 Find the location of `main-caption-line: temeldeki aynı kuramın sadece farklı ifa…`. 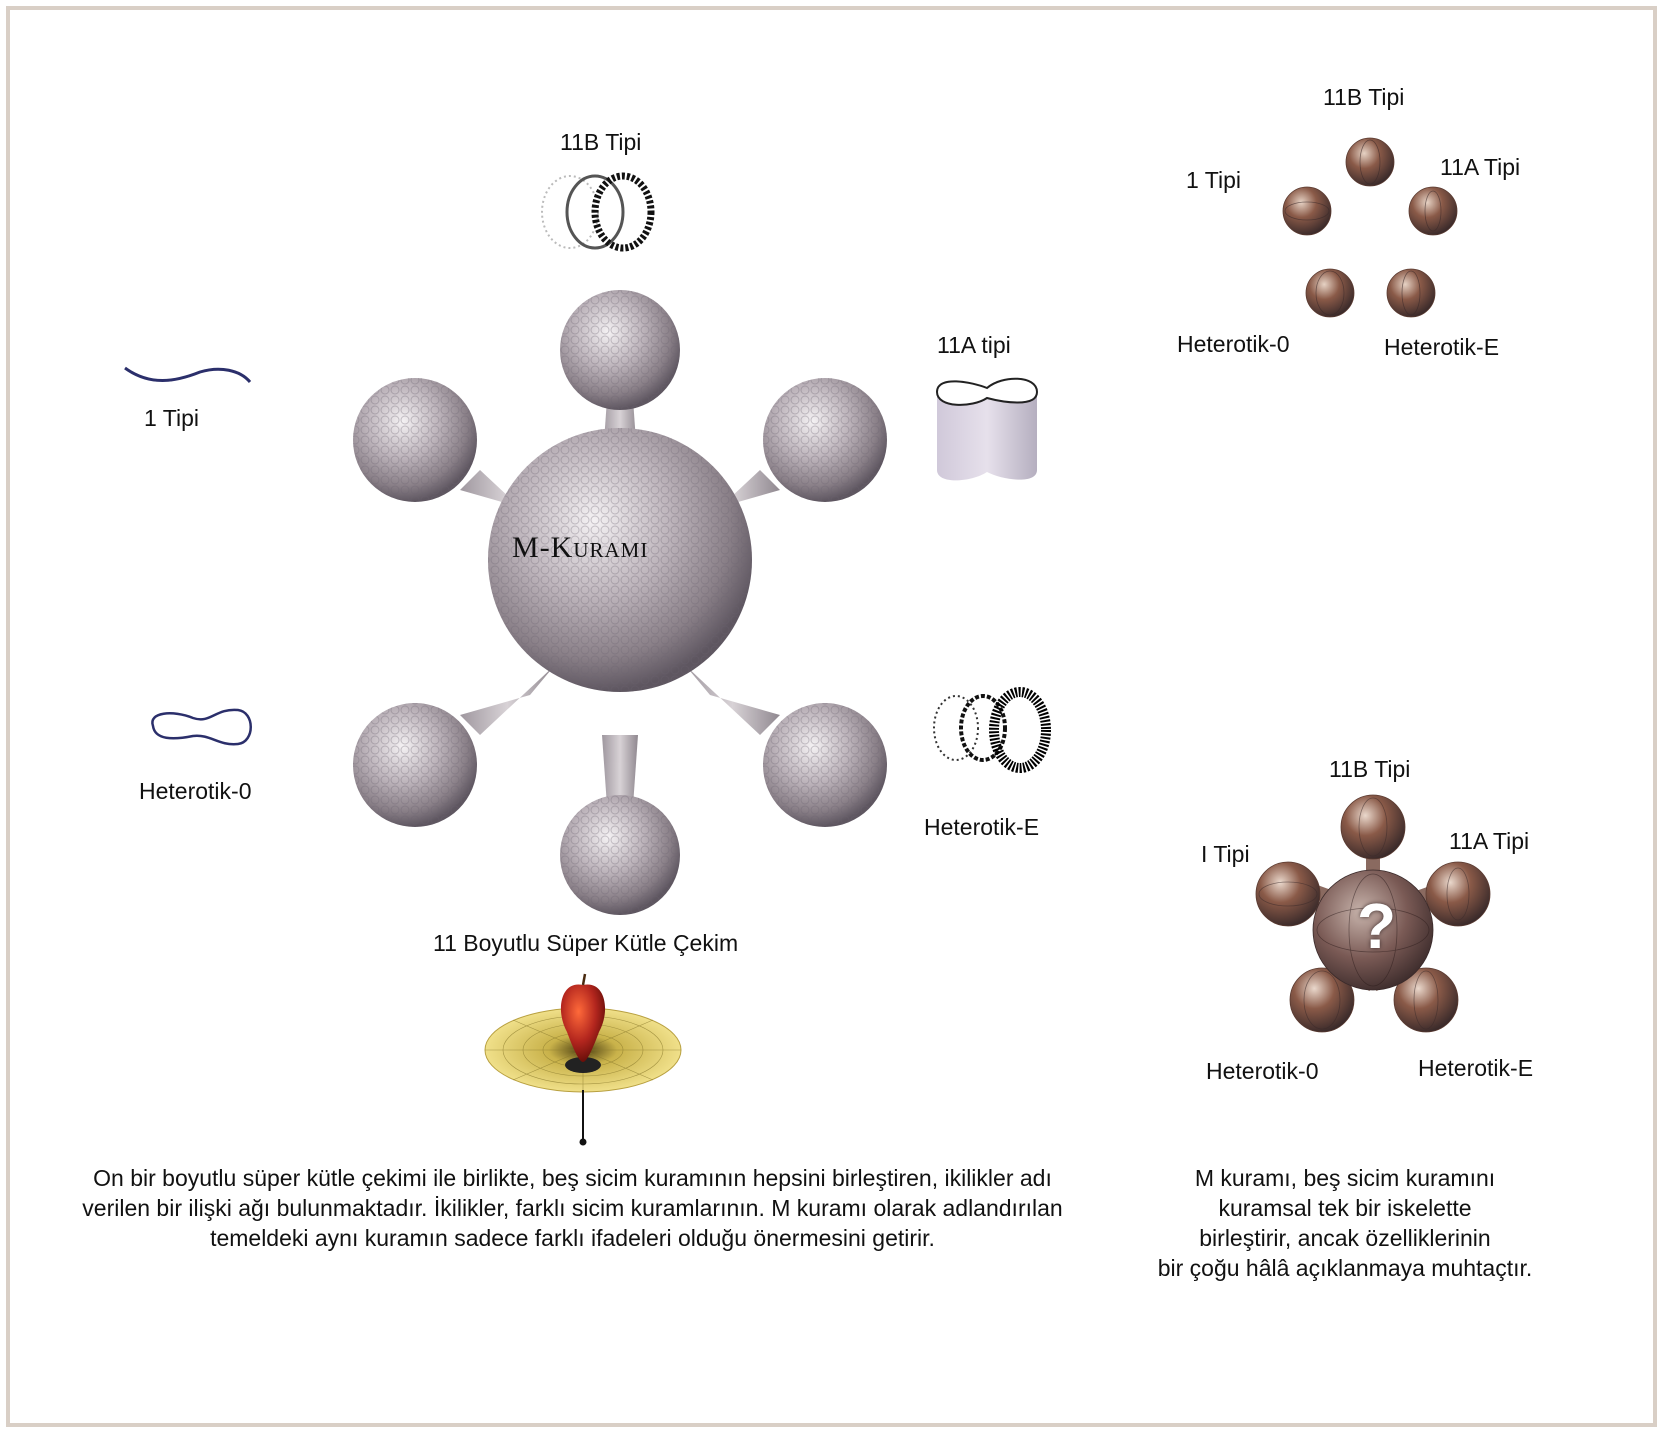

main-caption-line: temeldeki aynı kuramın sadece farklı ifa… is located at coordinates (572, 1238).